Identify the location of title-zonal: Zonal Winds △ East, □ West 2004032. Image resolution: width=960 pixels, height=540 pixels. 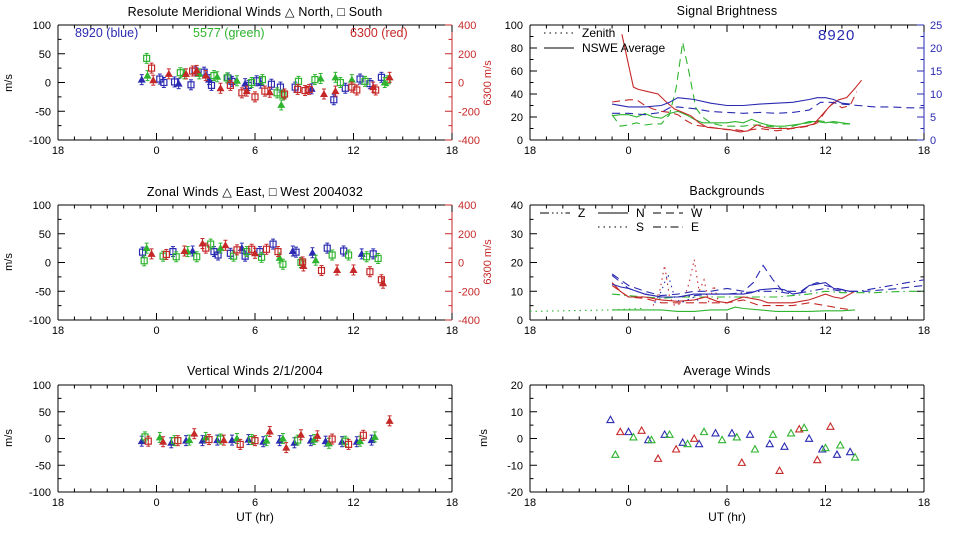
(255, 192).